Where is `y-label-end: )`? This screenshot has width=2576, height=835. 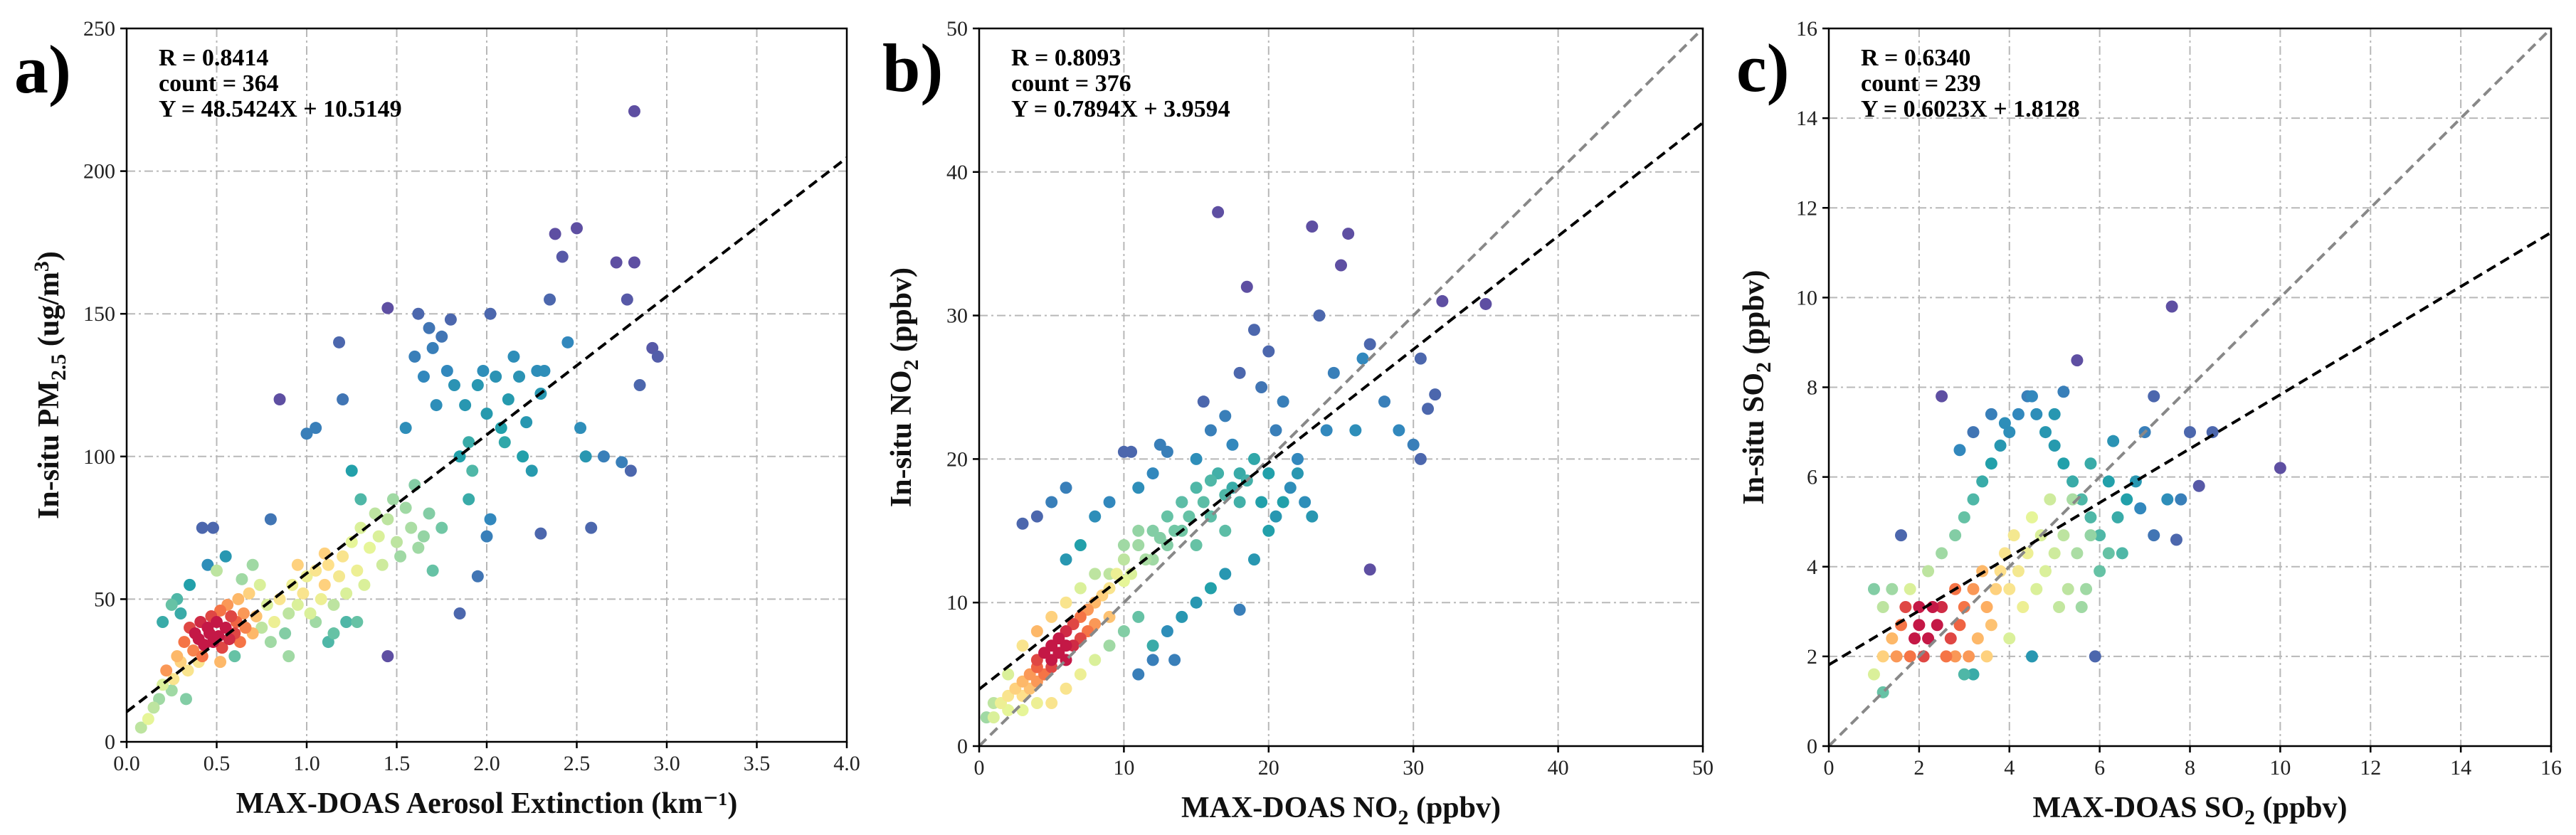
y-label-end: ) is located at coordinates (49, 256).